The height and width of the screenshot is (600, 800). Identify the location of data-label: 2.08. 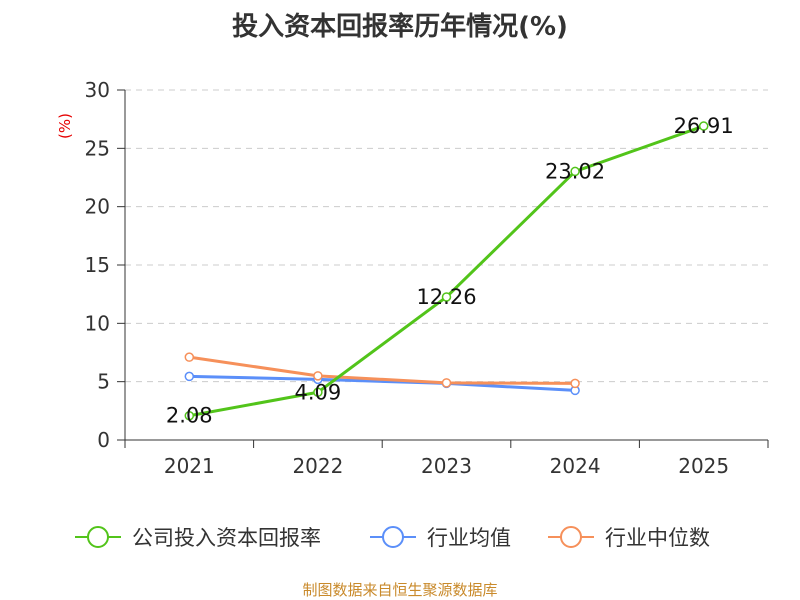
(189, 416).